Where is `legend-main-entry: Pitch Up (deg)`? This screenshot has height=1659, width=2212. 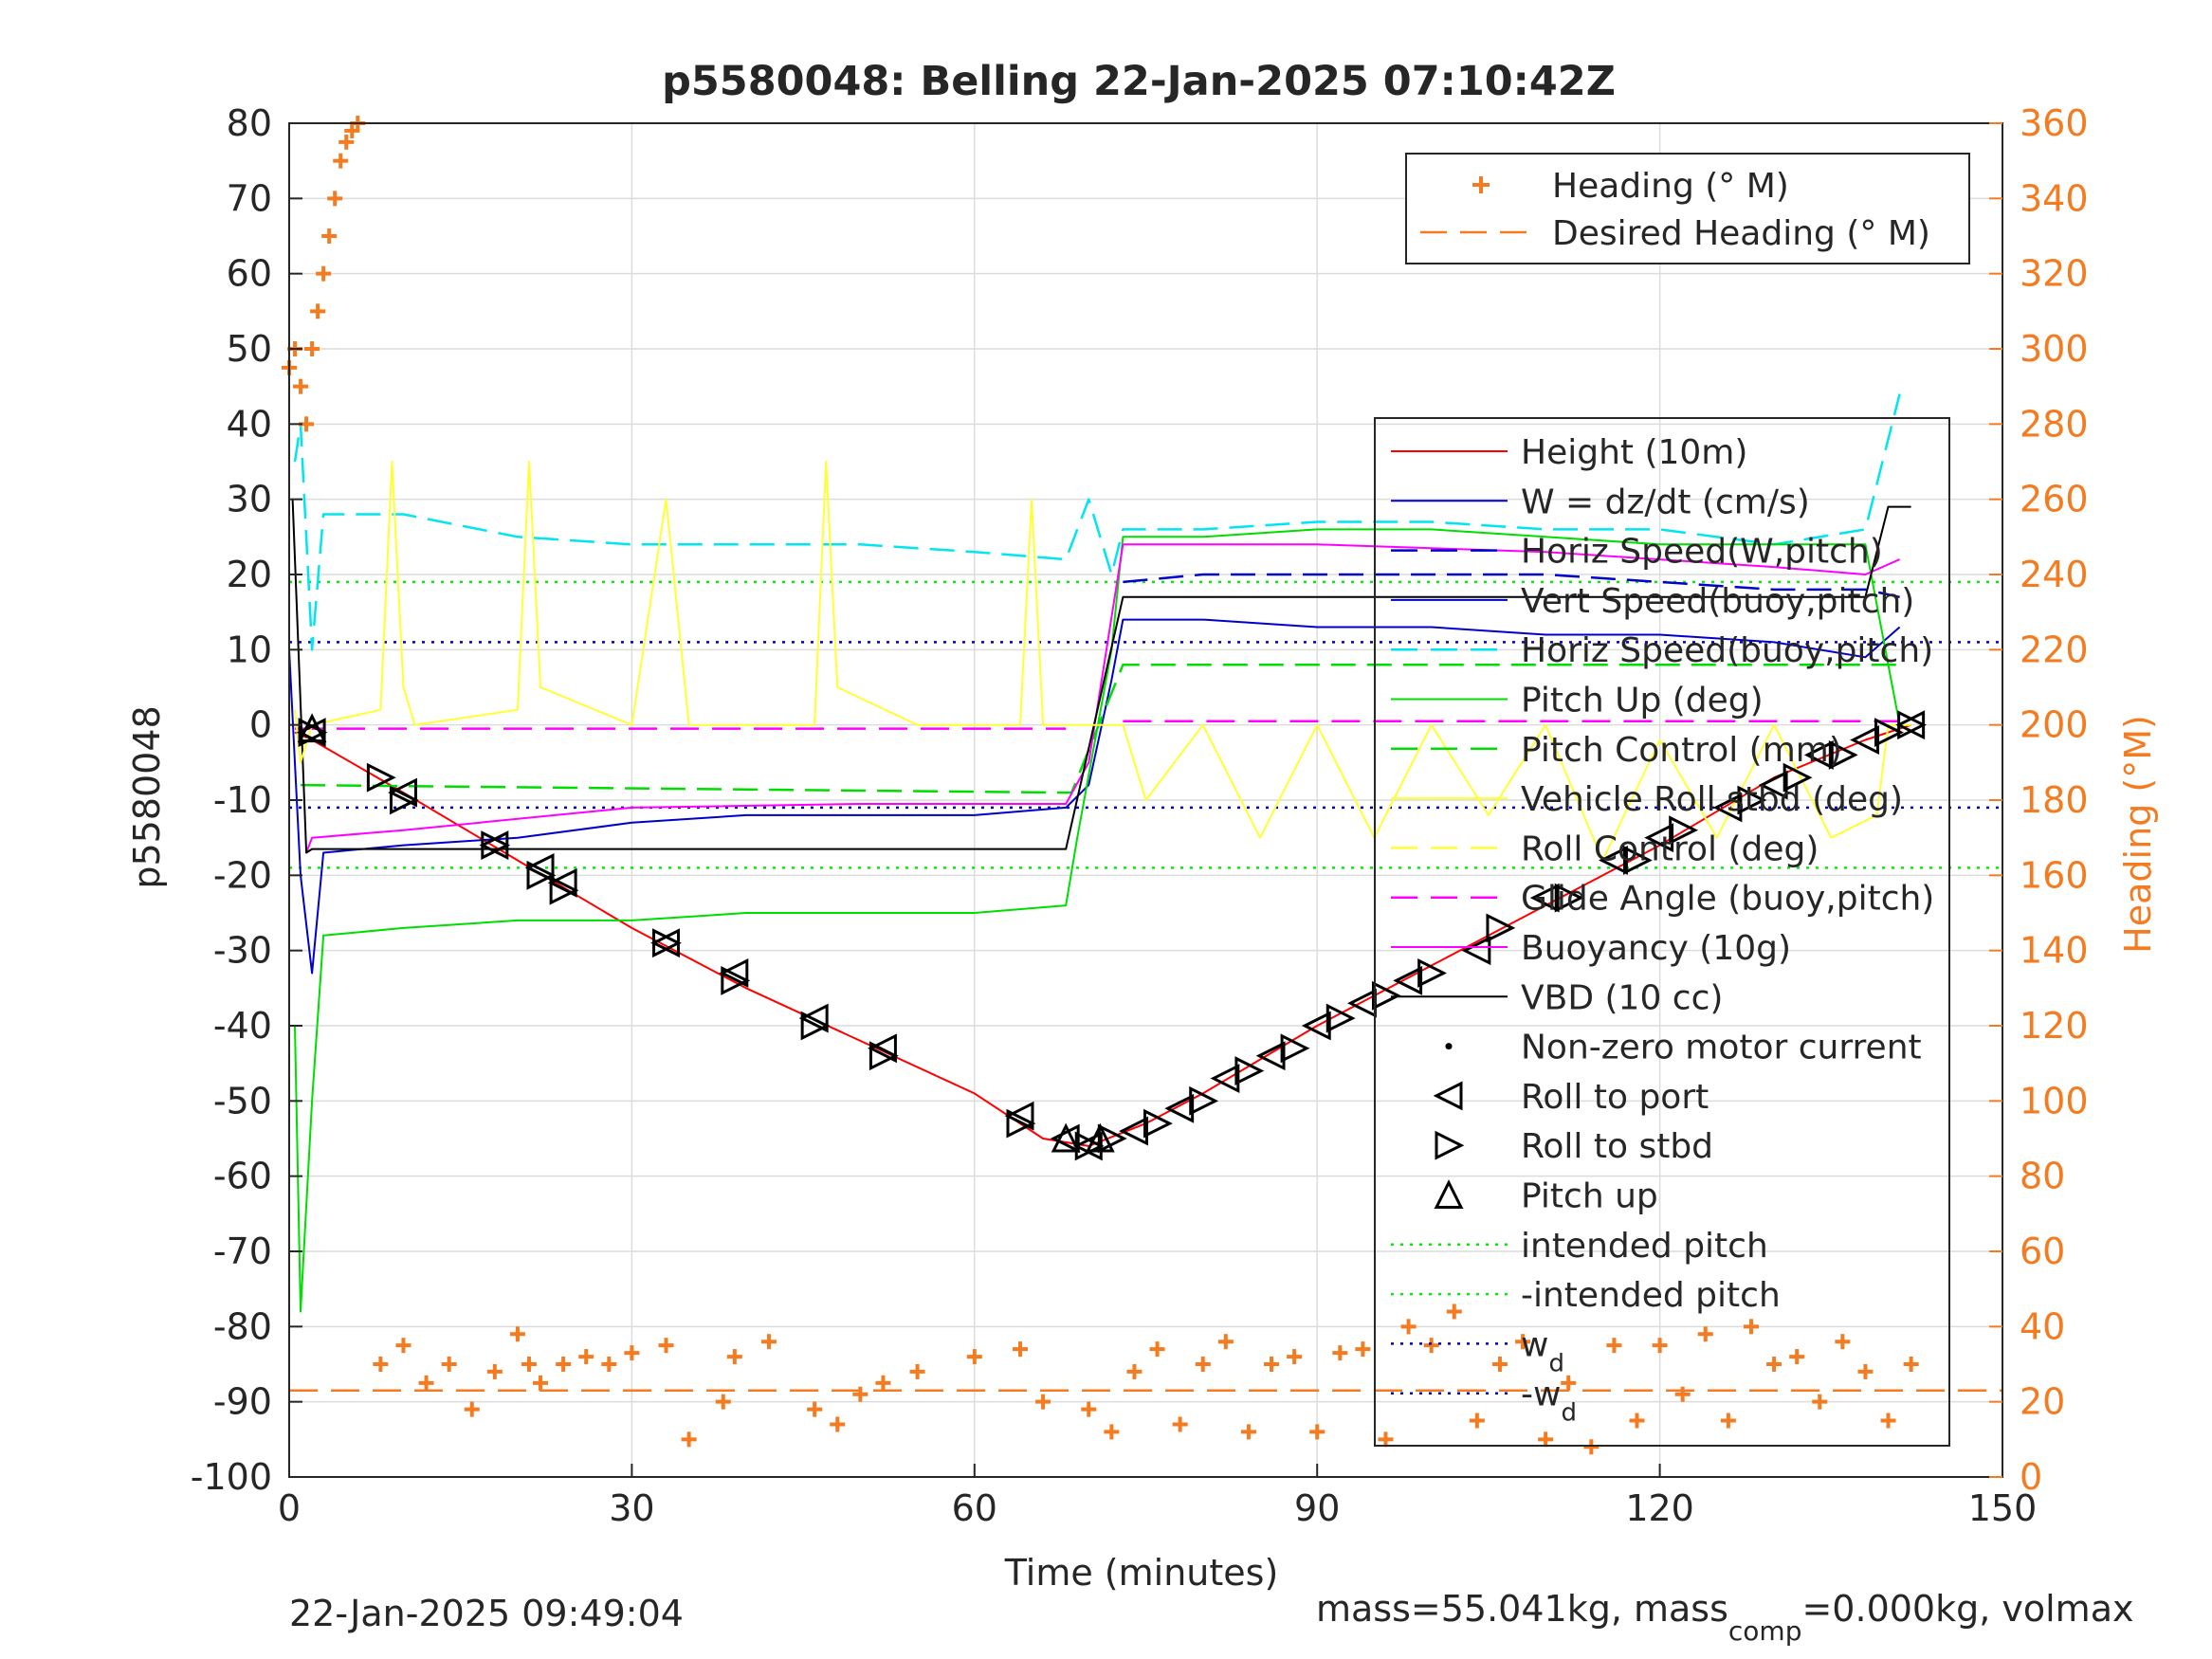
legend-main-entry: Pitch Up (deg) is located at coordinates (1577, 701).